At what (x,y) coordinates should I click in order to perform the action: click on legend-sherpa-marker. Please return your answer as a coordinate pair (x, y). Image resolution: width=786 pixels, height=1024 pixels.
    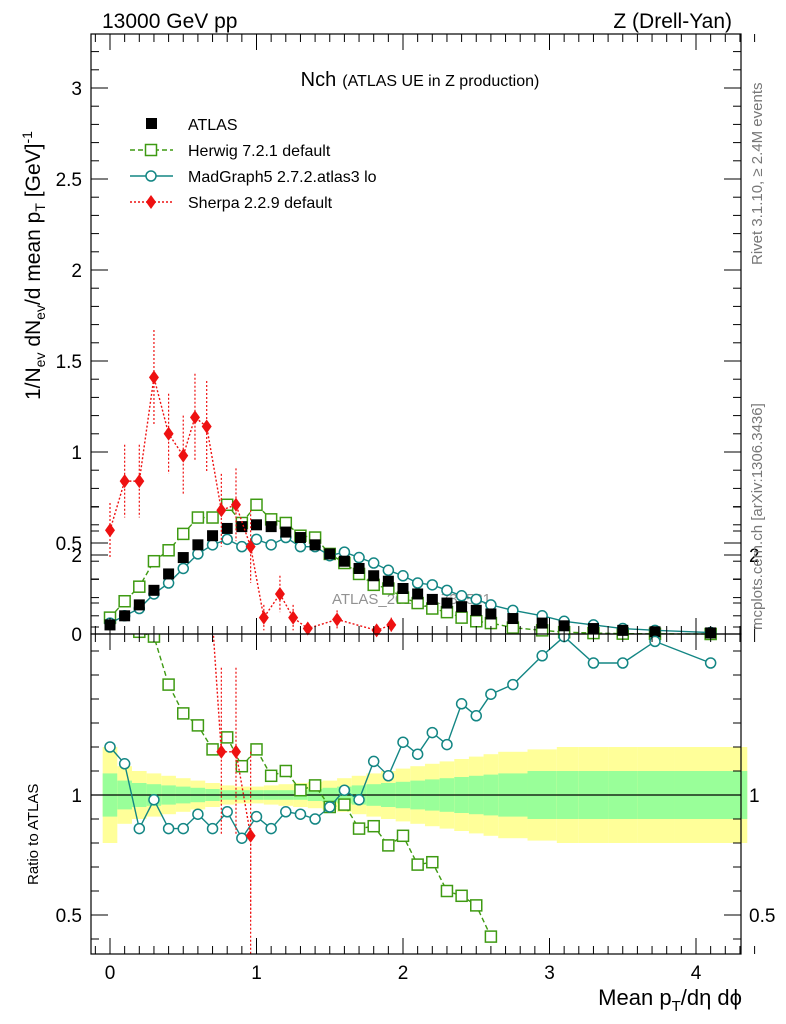
    Looking at the image, I should click on (151, 202).